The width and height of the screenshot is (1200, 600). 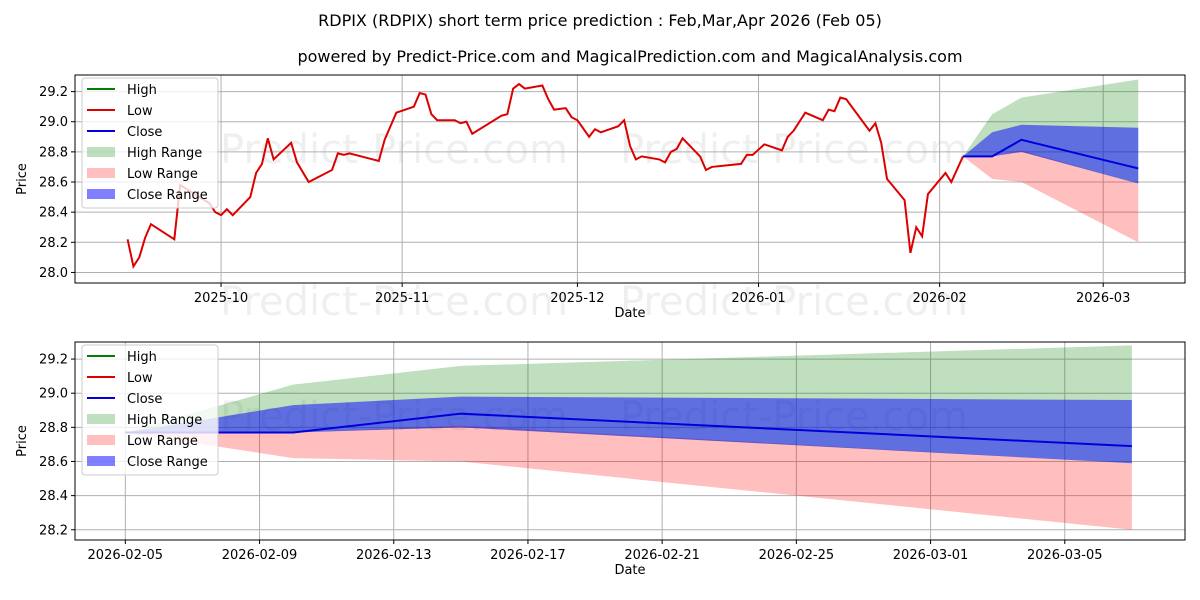 What do you see at coordinates (53, 273) in the screenshot?
I see `y-tick-label: 28.0` at bounding box center [53, 273].